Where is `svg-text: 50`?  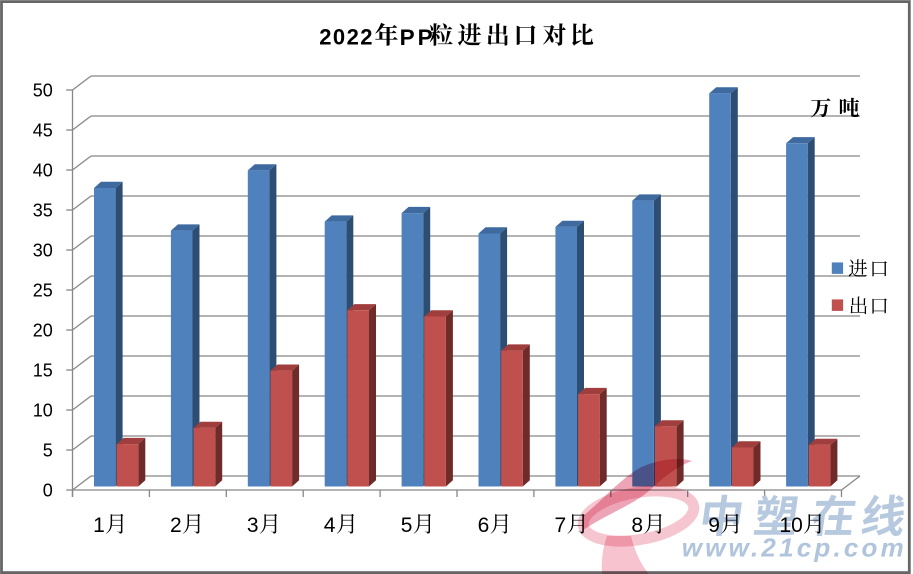 svg-text: 50 is located at coordinates (43, 91).